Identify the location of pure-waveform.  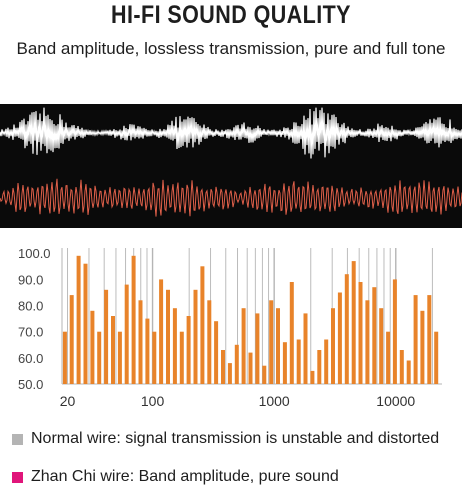
(231, 197).